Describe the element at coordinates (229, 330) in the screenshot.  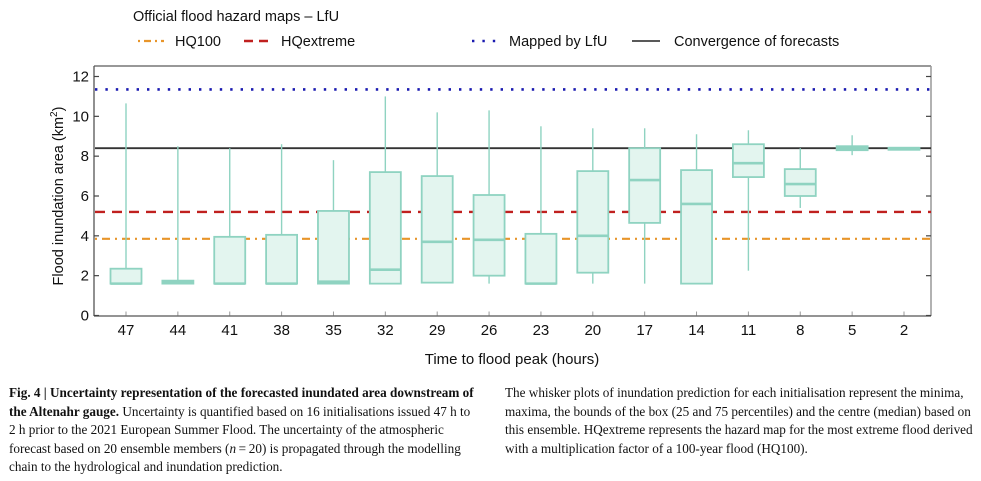
I see `x-tick-label: 41` at that location.